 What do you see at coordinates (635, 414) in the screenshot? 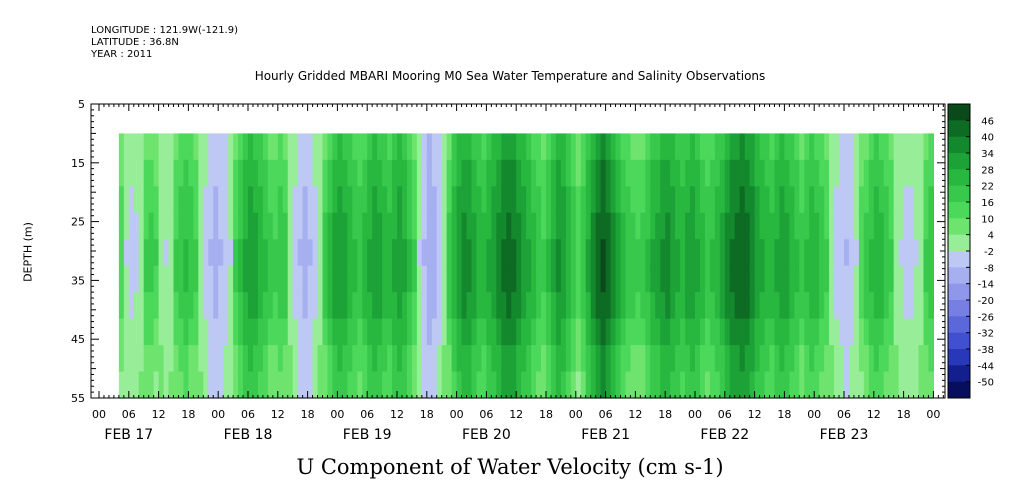
I see `x-tick-label: 12` at bounding box center [635, 414].